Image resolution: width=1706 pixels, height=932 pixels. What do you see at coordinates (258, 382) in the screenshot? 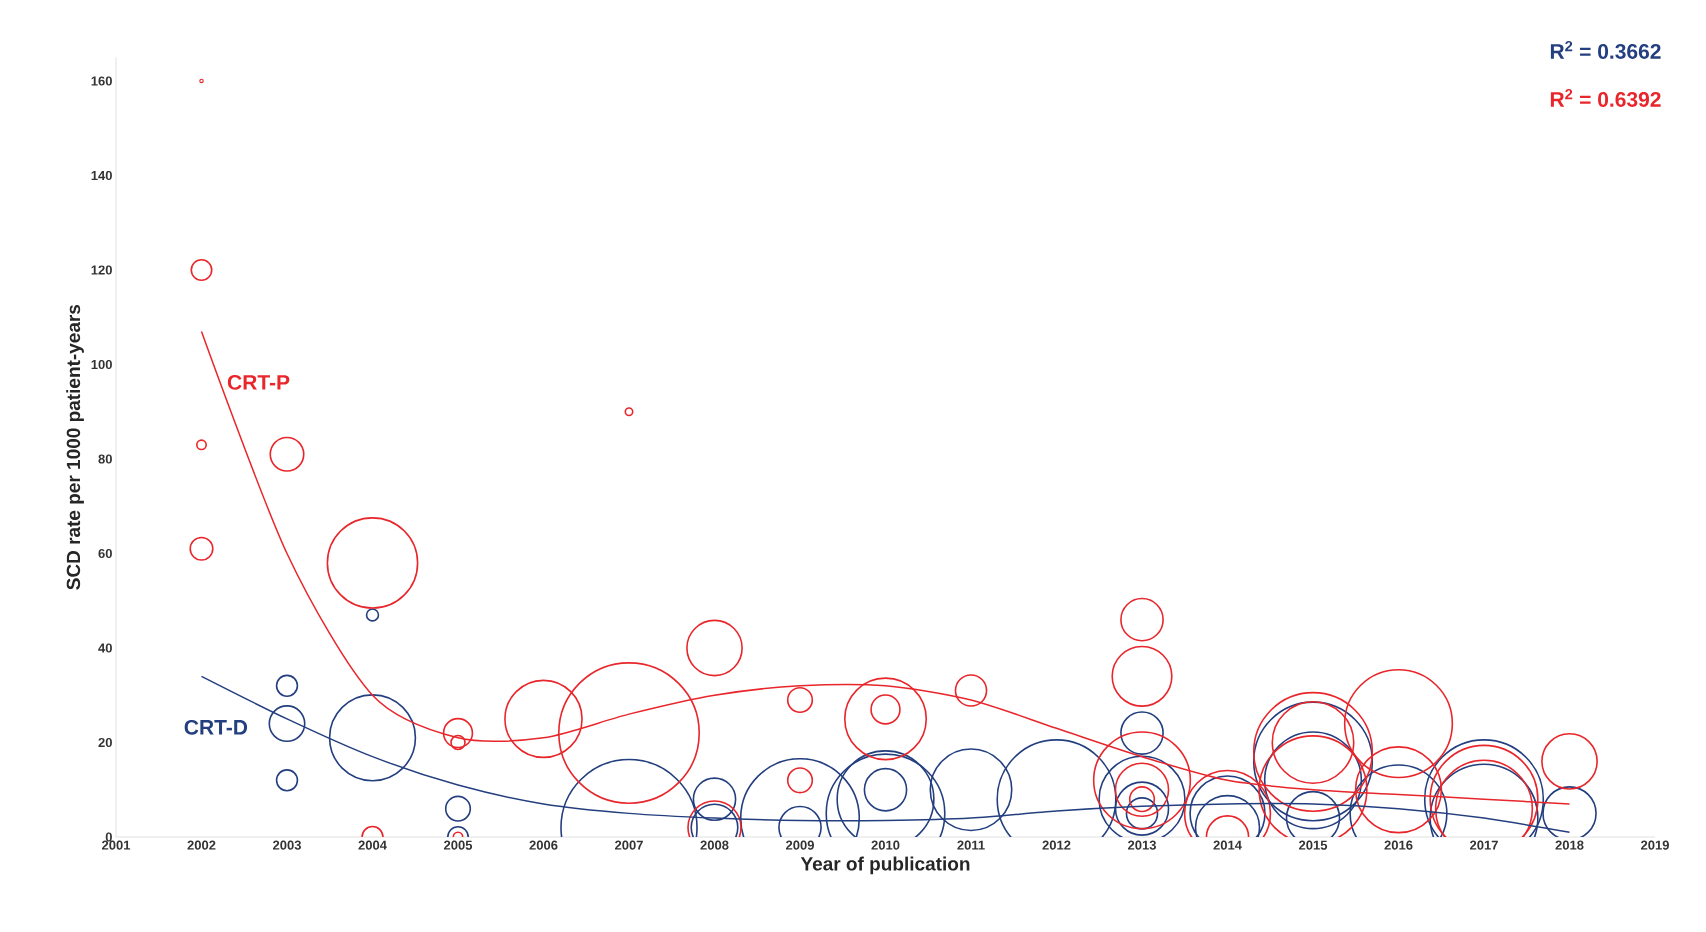
I see `text: CRT-P` at bounding box center [258, 382].